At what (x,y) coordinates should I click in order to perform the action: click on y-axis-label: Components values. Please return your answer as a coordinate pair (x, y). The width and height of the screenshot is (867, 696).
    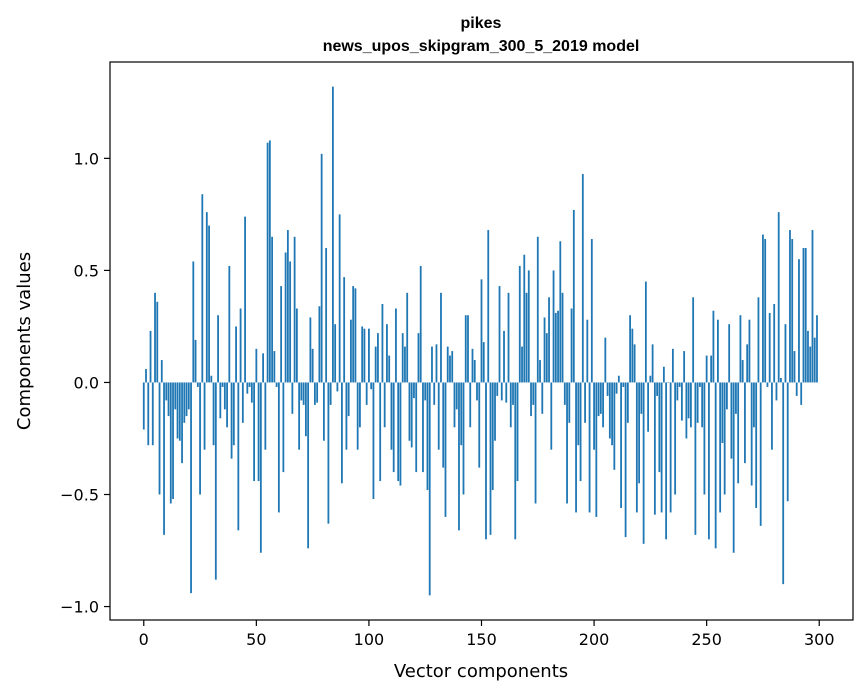
    Looking at the image, I should click on (24, 341).